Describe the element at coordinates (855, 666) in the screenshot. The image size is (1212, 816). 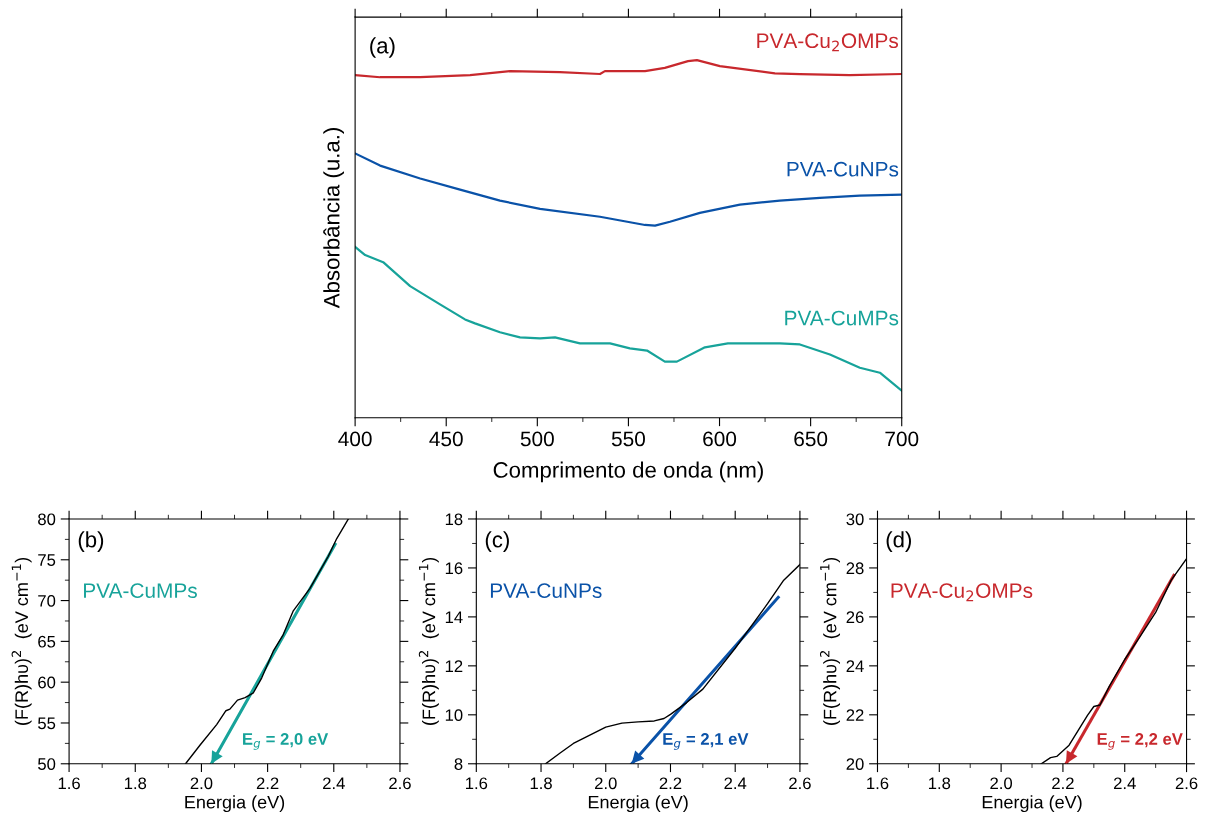
I see `y-tick-label: 24` at that location.